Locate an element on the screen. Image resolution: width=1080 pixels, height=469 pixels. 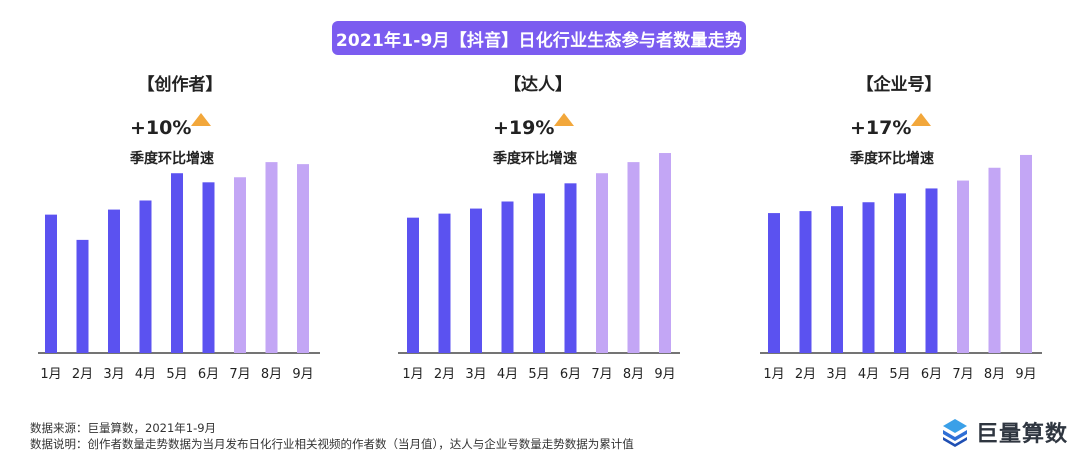
panel-title-enterprise: 【企业号】 is located at coordinates (899, 85).